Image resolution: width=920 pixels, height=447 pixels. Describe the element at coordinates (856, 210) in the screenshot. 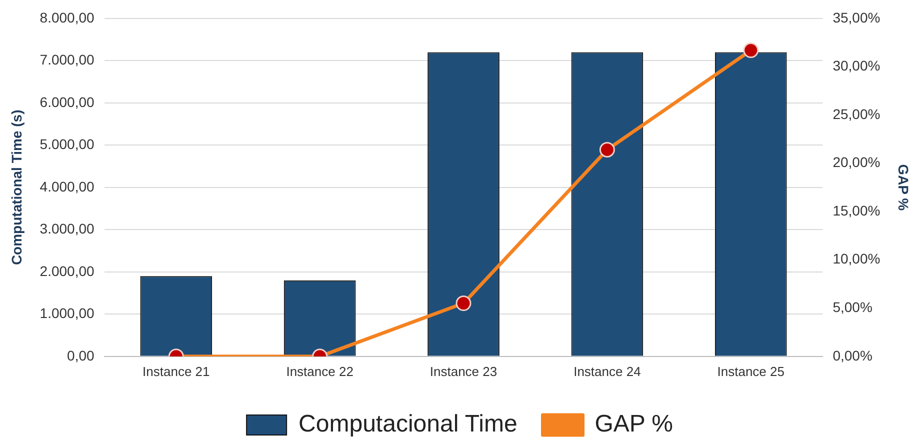

I see `y2-tick-label: 15,00%` at that location.